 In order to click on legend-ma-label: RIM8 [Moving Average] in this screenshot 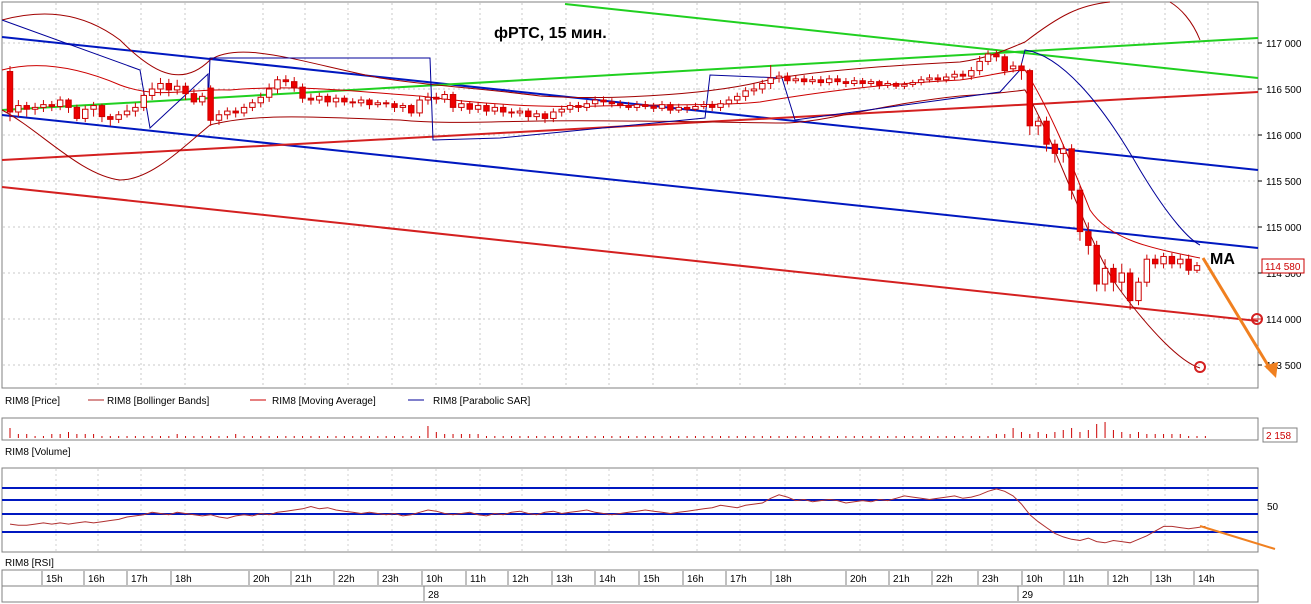, I will do `click(324, 401)`.